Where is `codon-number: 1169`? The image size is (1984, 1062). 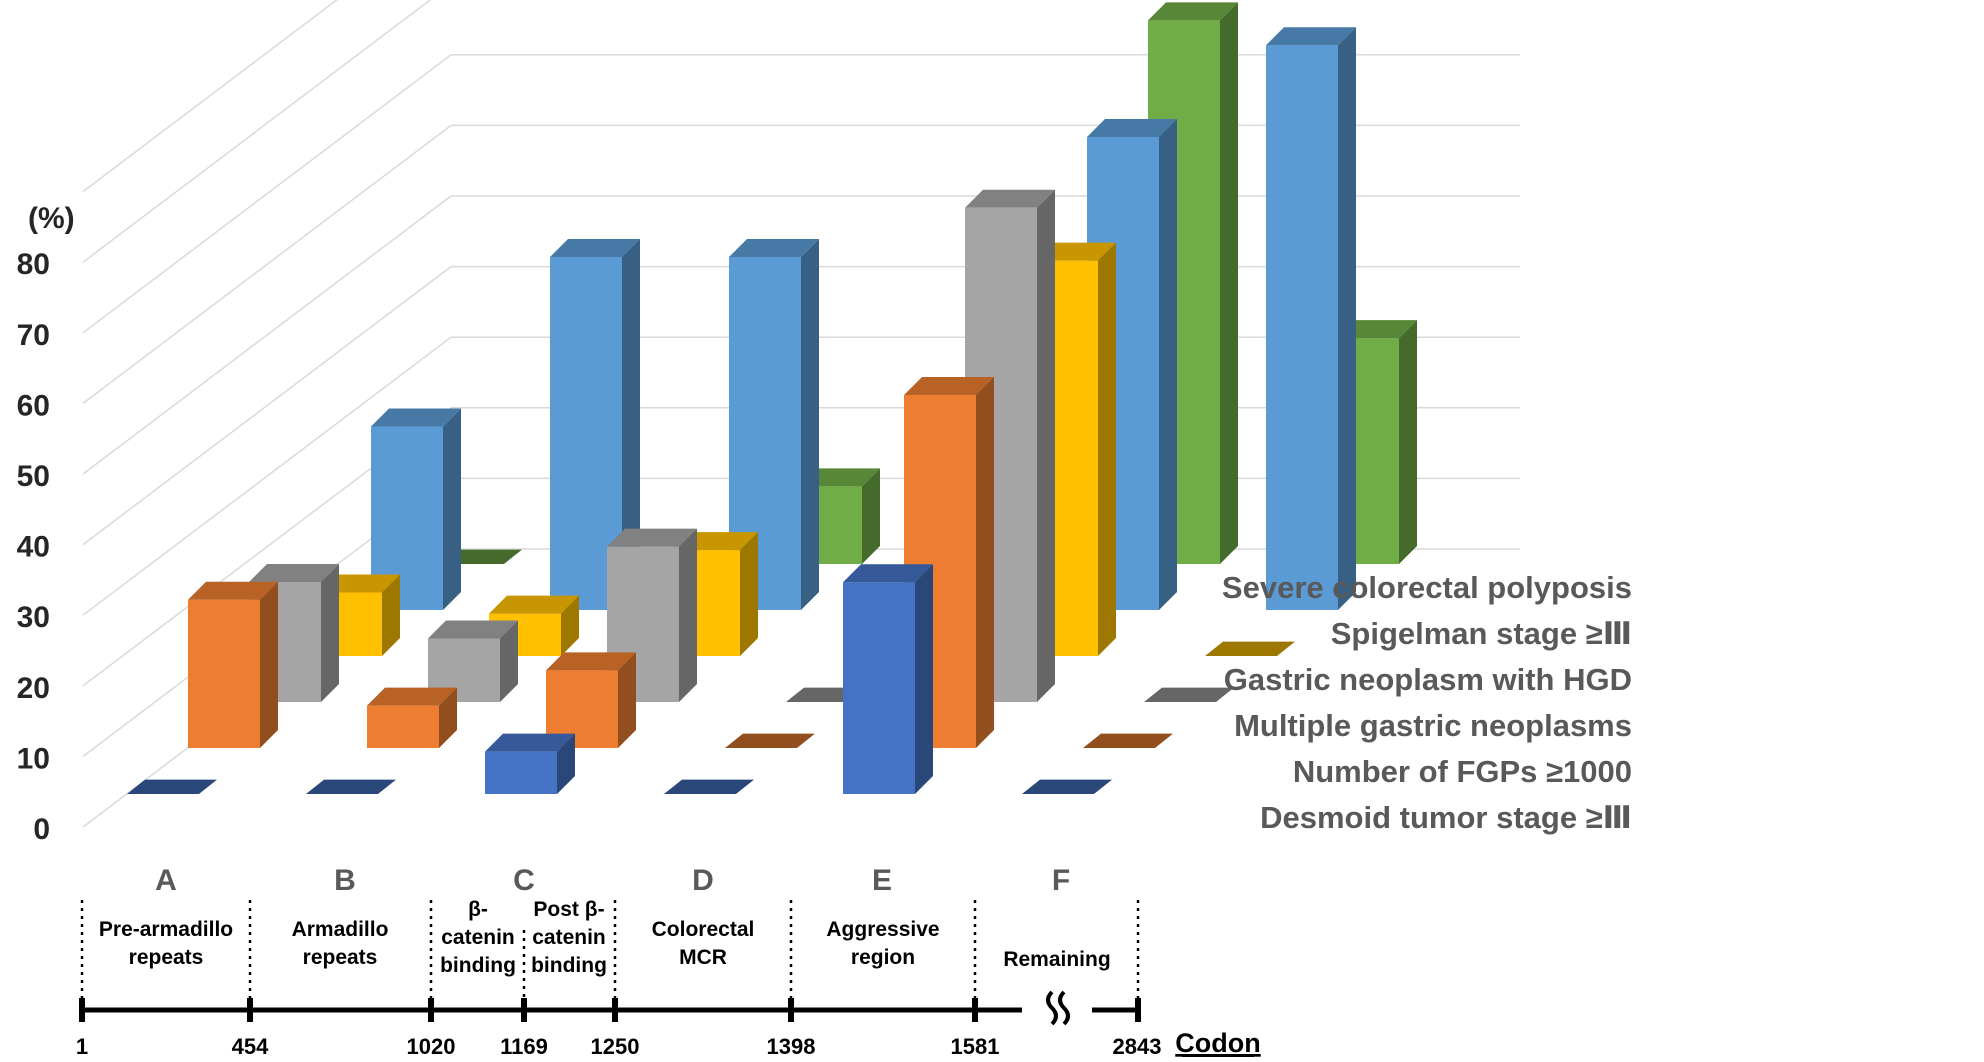 codon-number: 1169 is located at coordinates (524, 1046).